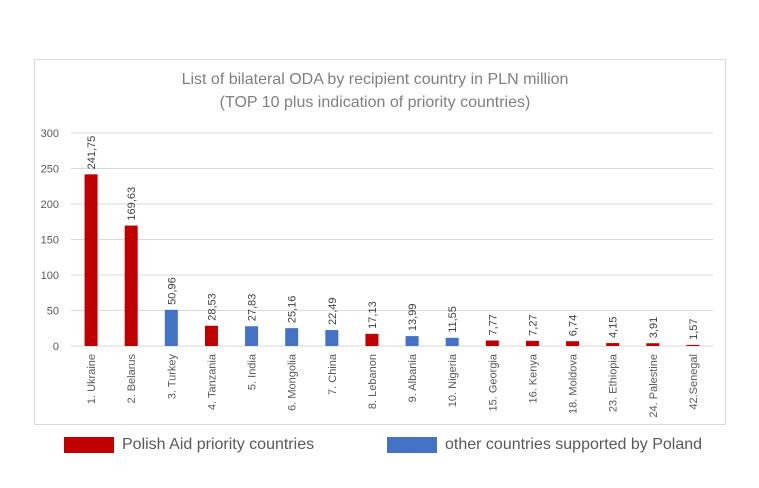 This screenshot has height=488, width=759. I want to click on data-label: 25,16, so click(293, 310).